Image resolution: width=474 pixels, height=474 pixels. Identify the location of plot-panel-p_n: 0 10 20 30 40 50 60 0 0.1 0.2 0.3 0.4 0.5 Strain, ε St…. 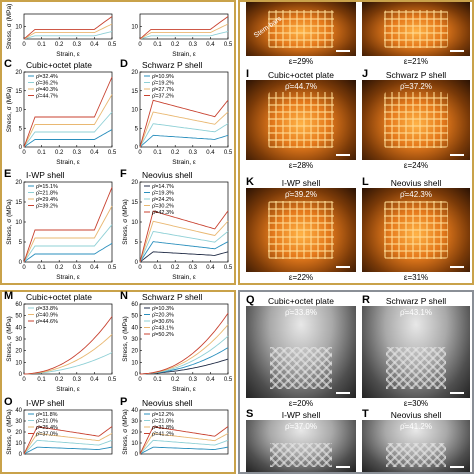
(176, 341).